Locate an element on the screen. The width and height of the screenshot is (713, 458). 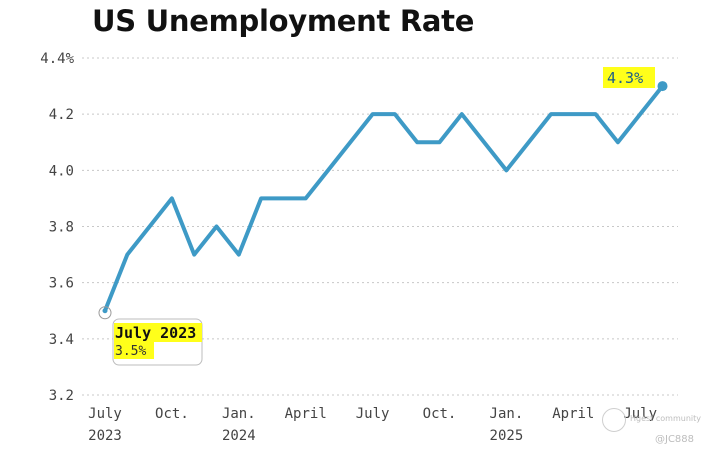
y-tick-label: 4.4% is located at coordinates (57, 59).